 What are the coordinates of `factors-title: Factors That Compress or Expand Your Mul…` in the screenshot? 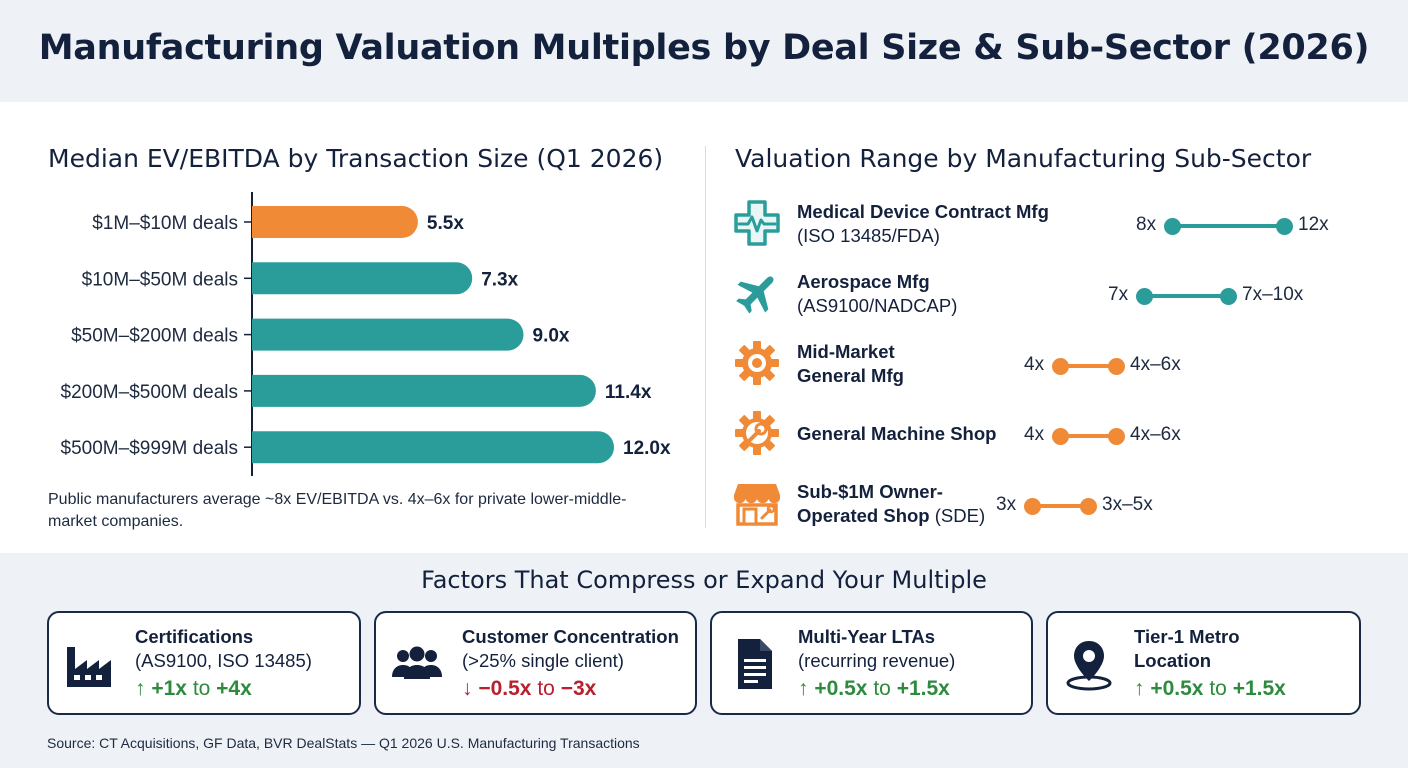 It's located at (704, 580).